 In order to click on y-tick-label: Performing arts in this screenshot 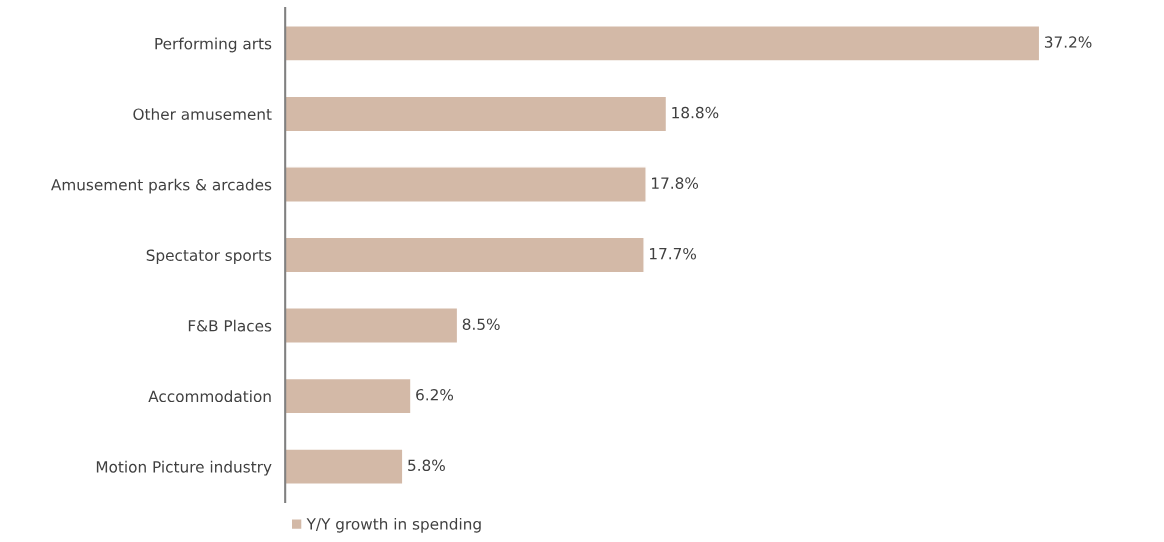, I will do `click(213, 45)`.